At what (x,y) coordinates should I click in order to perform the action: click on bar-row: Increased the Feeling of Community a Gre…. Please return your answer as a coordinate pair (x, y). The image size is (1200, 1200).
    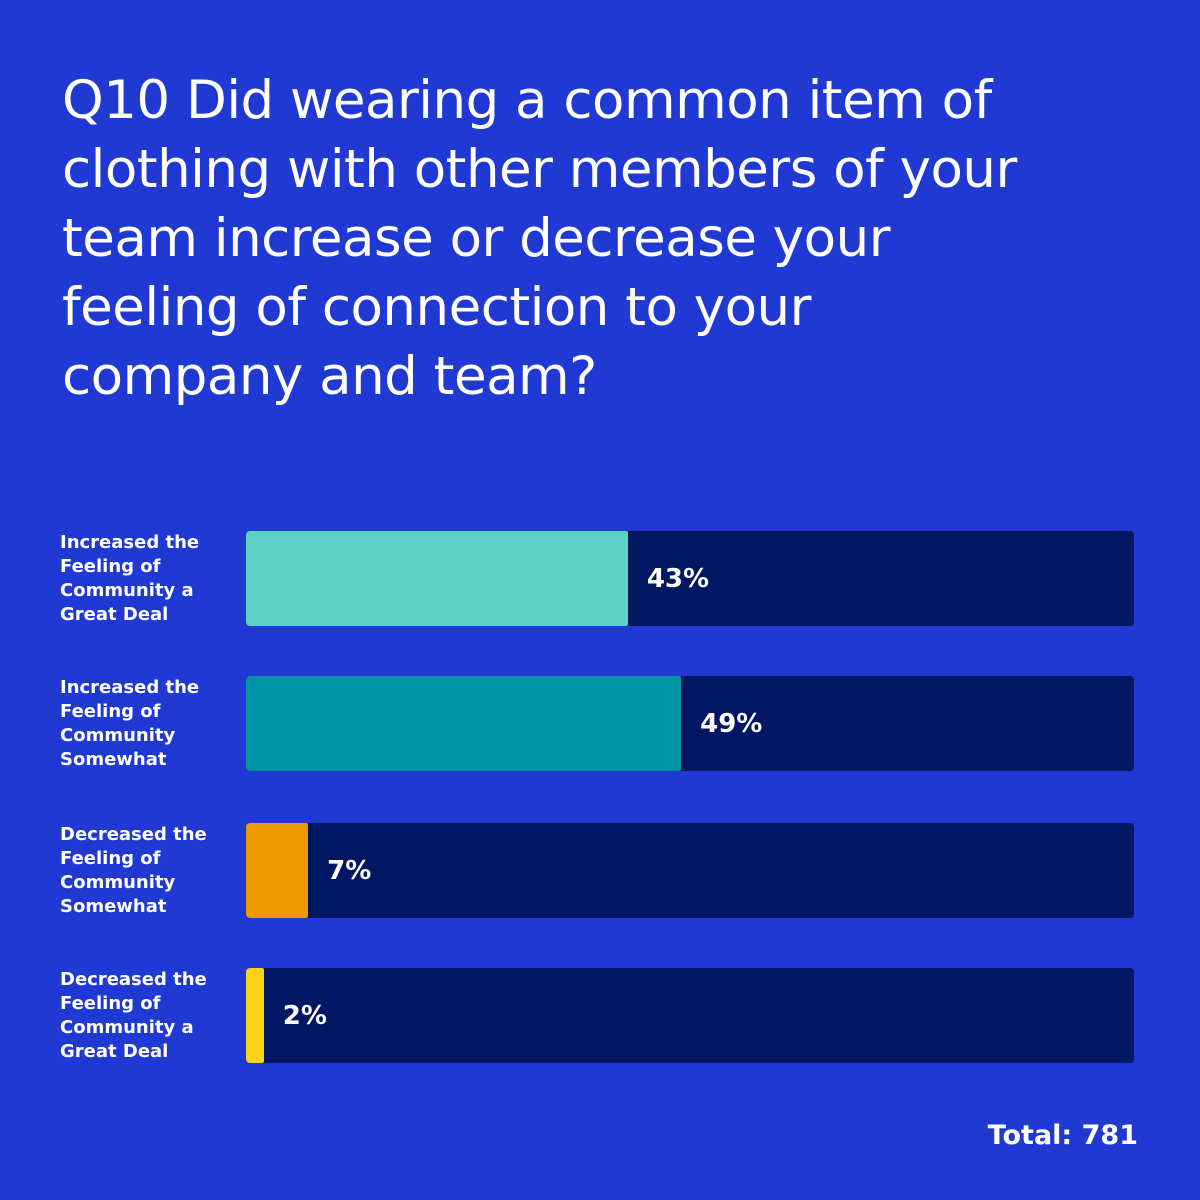
    Looking at the image, I should click on (600, 578).